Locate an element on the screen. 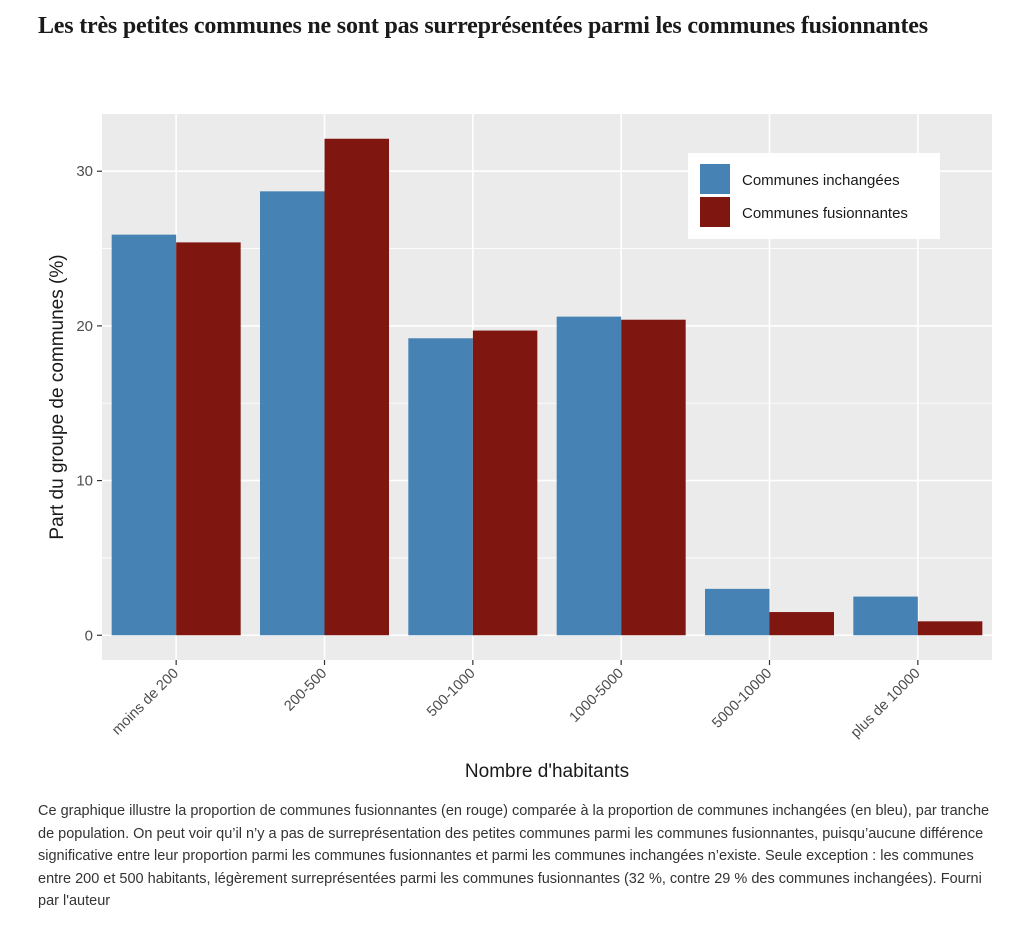  y-axis: 0 10 20 30 is located at coordinates (89, 403).